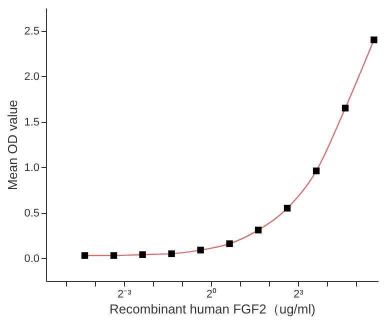 The width and height of the screenshot is (392, 322). What do you see at coordinates (32, 168) in the screenshot?
I see `y-tick-label: 1.0` at bounding box center [32, 168].